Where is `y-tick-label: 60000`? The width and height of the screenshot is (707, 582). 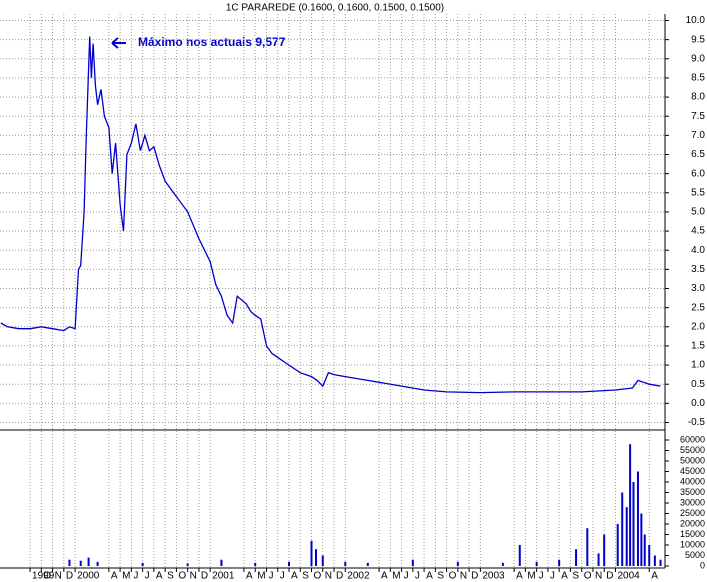
y-tick-label: 60000 is located at coordinates (692, 439).